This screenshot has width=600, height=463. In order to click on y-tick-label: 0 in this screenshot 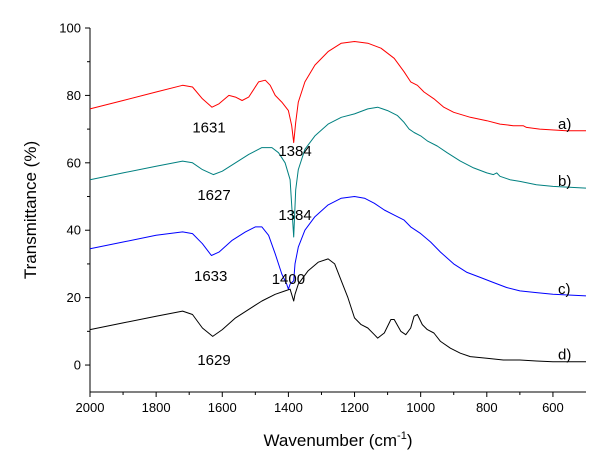, I will do `click(77, 365)`.